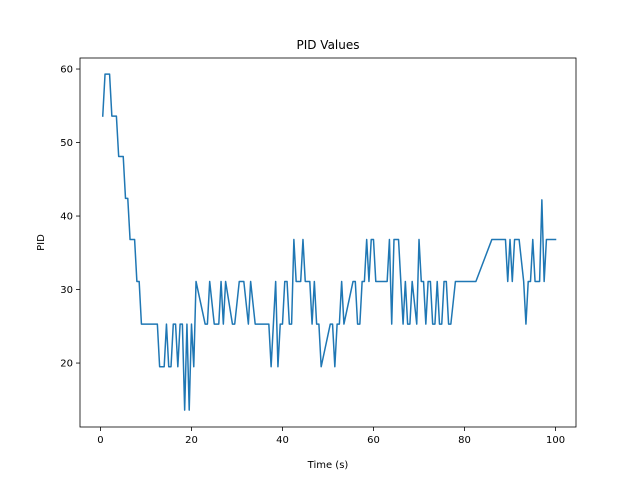  What do you see at coordinates (41, 242) in the screenshot?
I see `y-axis-label: PID` at bounding box center [41, 242].